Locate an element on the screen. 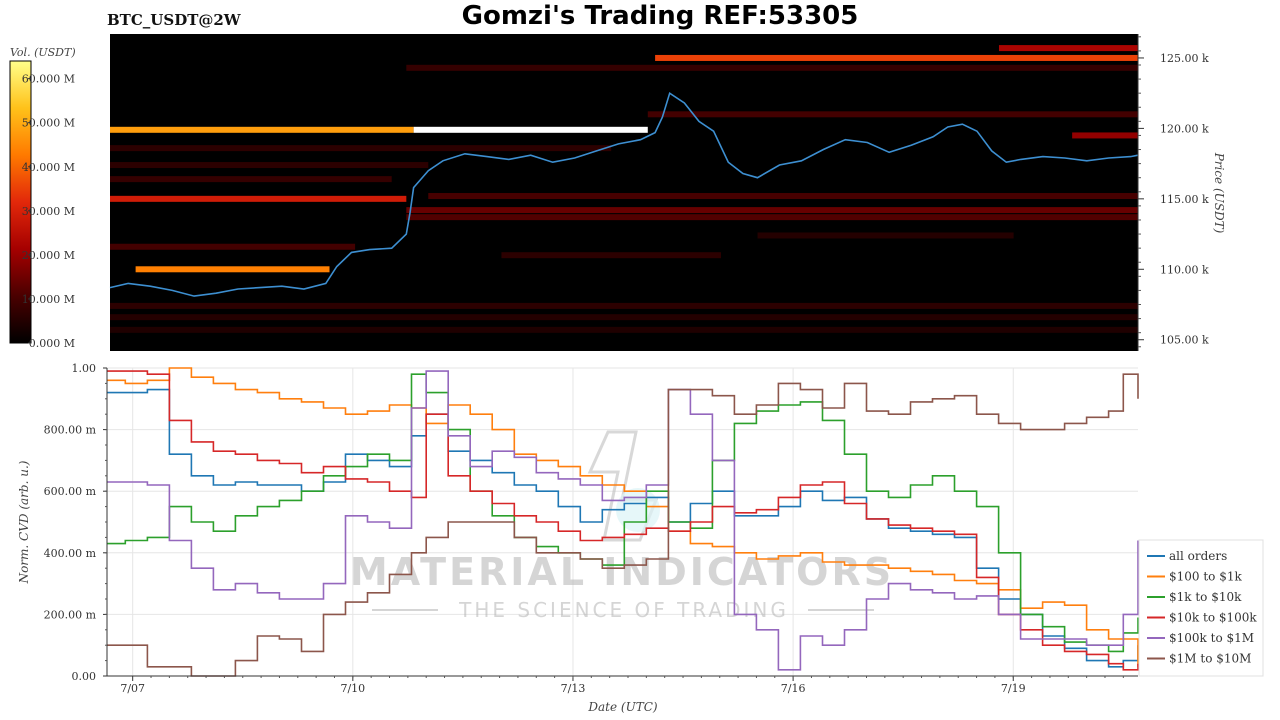 This screenshot has height=720, width=1280. y-tick-label: 0.00 is located at coordinates (84, 676).